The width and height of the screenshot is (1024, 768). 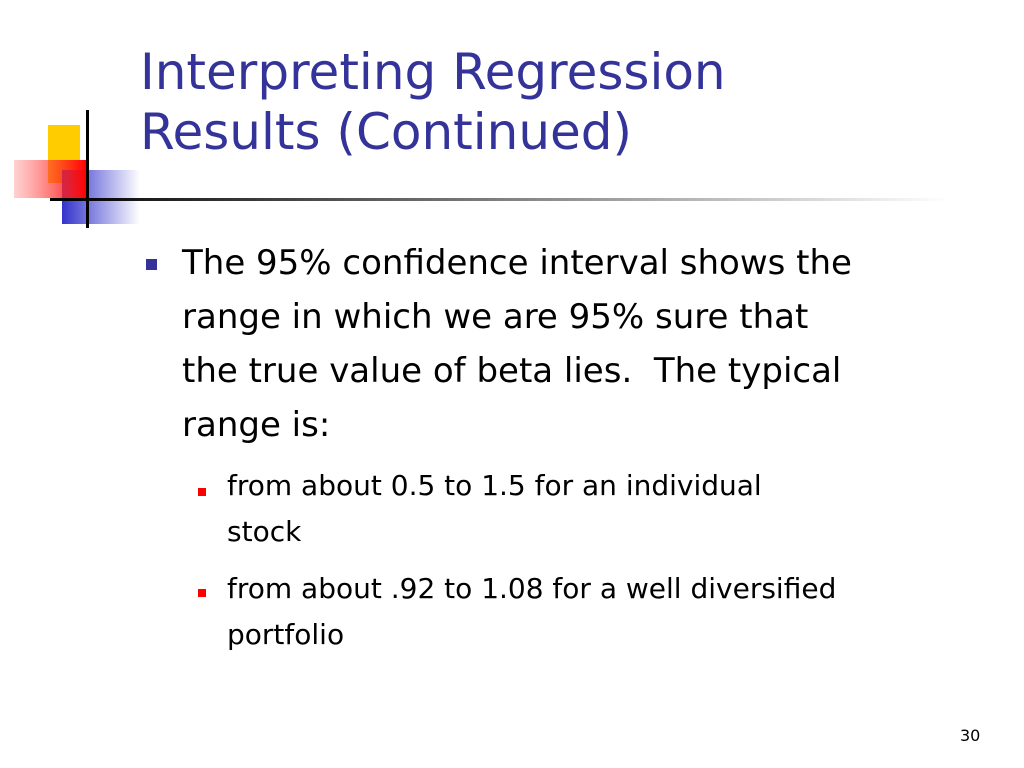 I want to click on bullet-text: range is:, so click(x=256, y=425).